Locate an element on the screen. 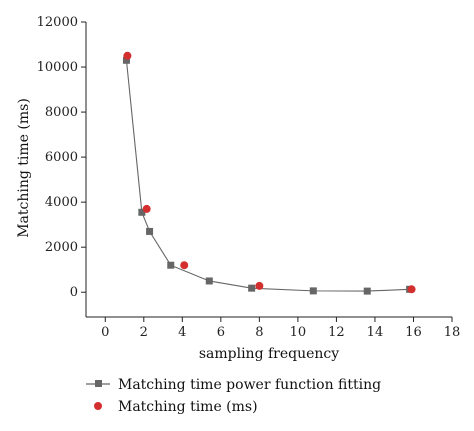 This screenshot has height=431, width=474. x-tick-label: 14 is located at coordinates (375, 332).